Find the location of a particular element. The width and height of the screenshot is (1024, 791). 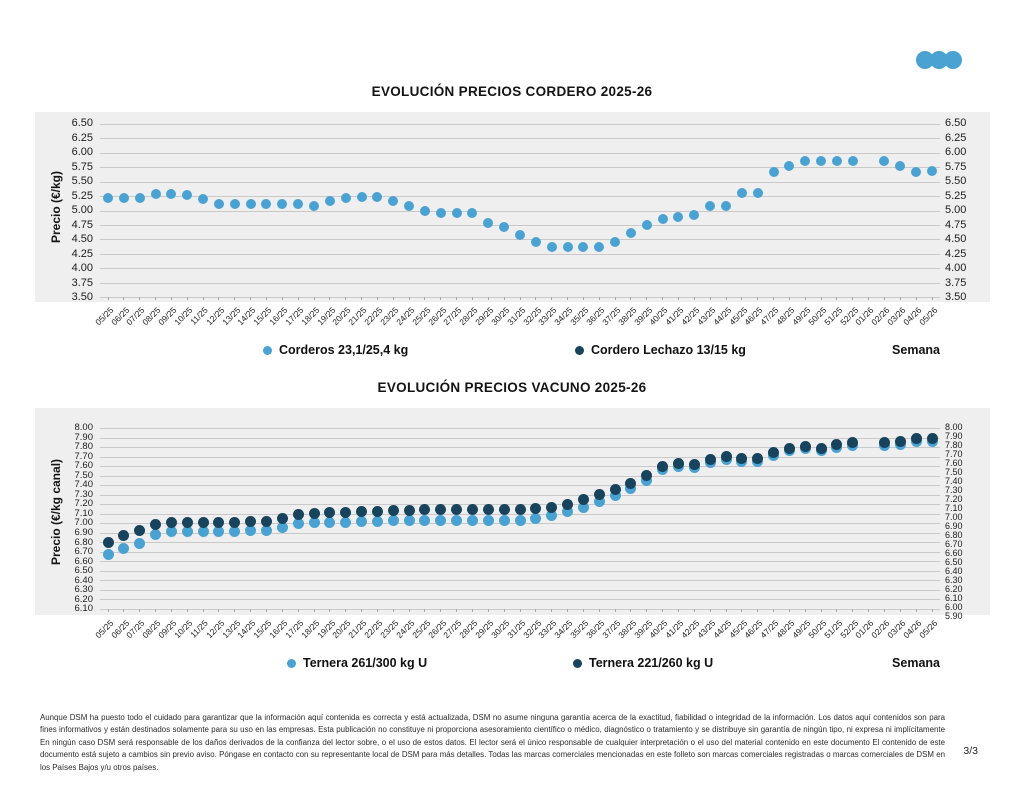

legend-label: Ternera 261/300 kg U is located at coordinates (365, 663).